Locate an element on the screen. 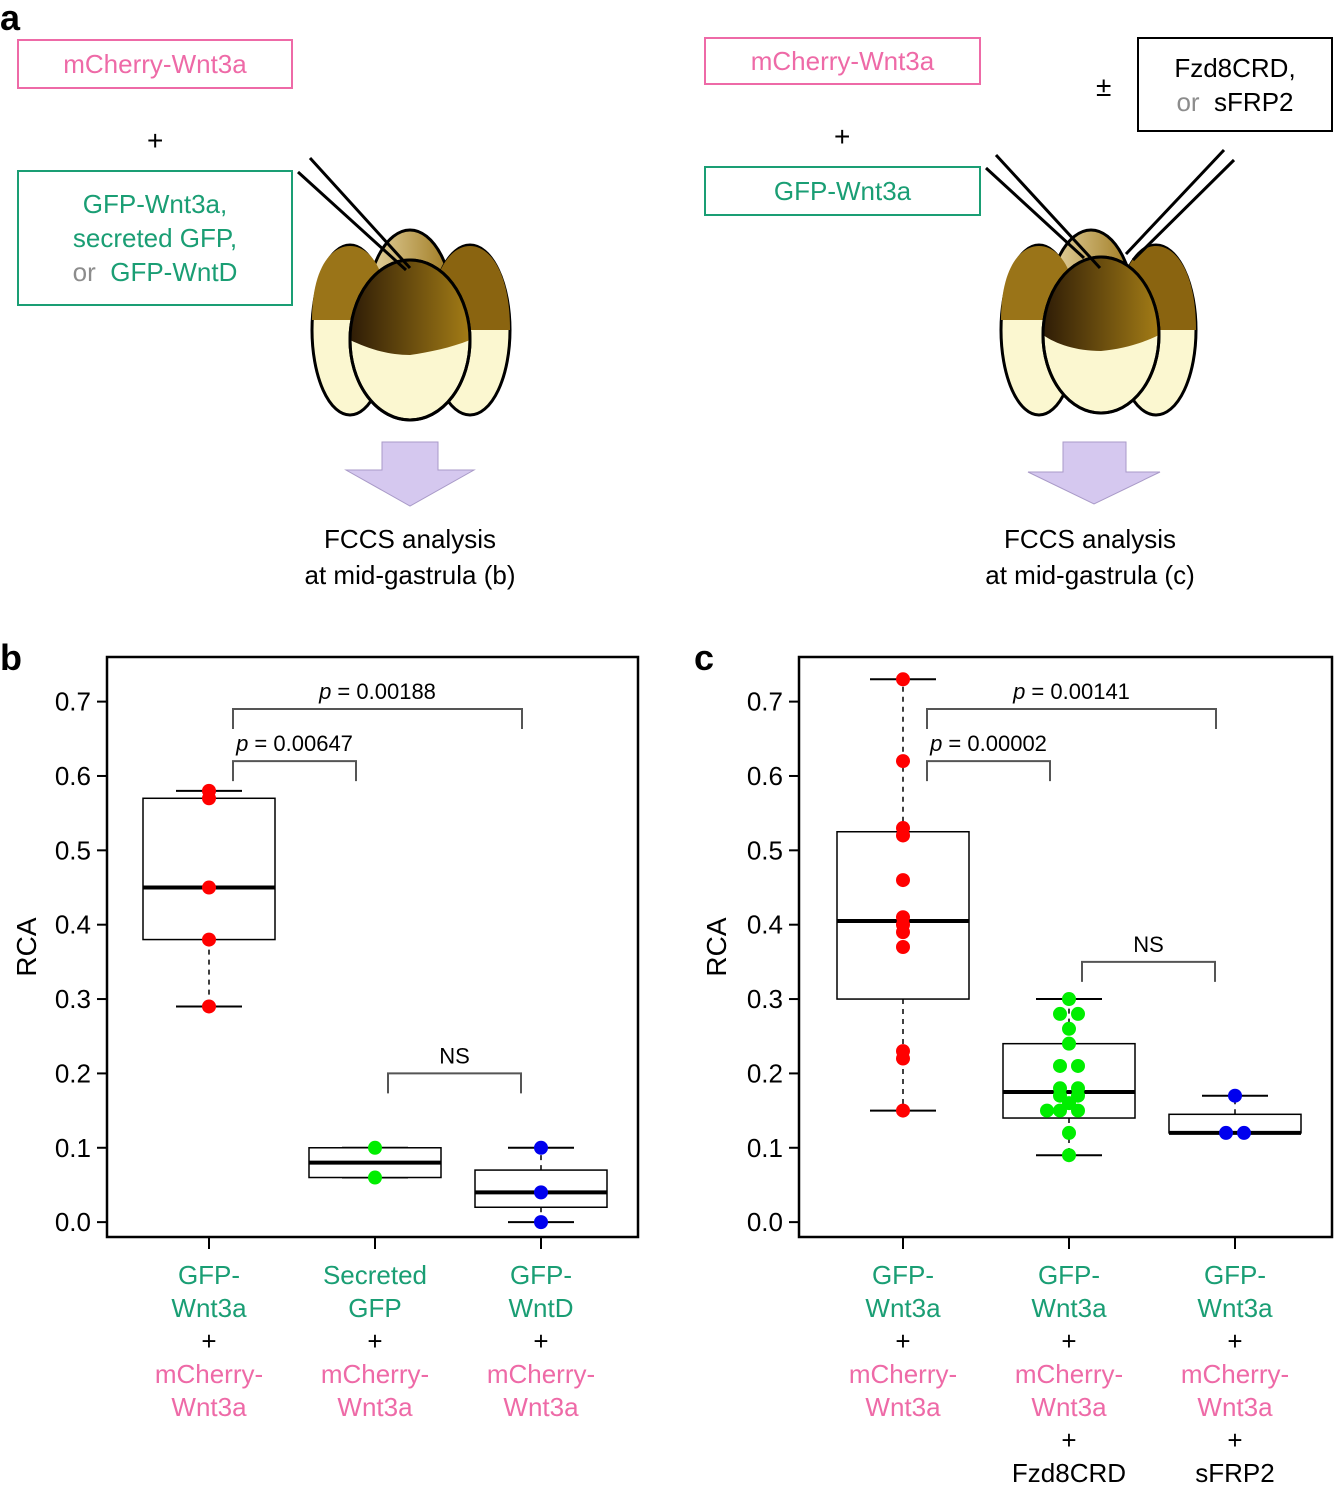 Image resolution: width=1338 pixels, height=1490 pixels. right-plus-minus: ± is located at coordinates (1104, 86).